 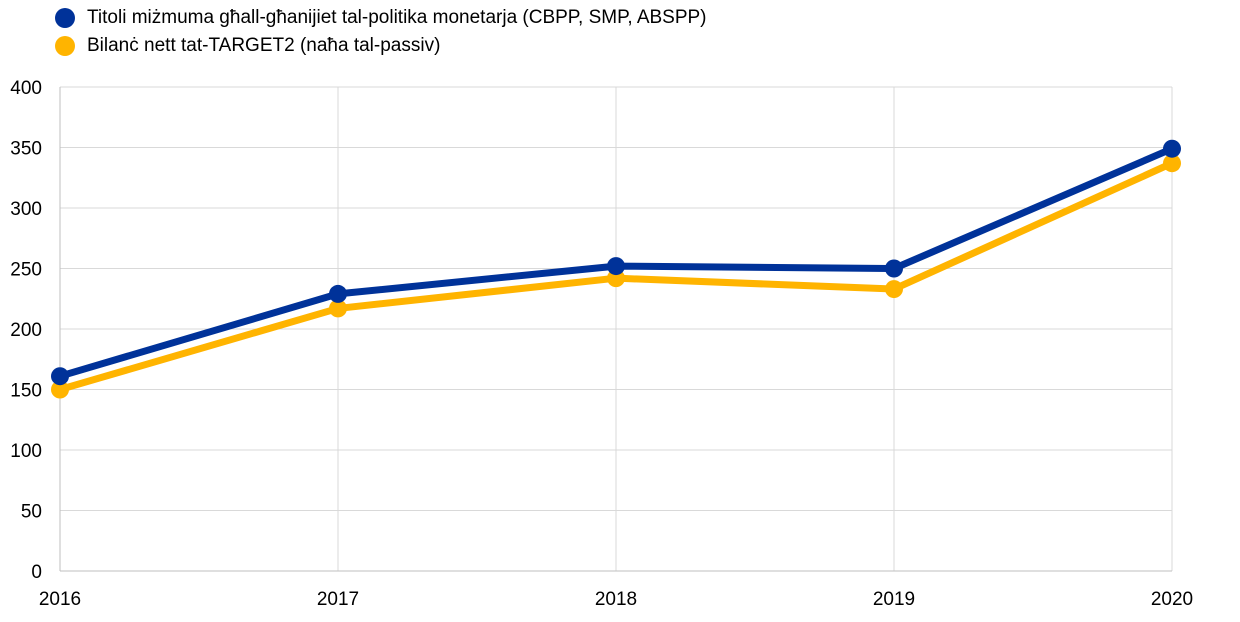 What do you see at coordinates (60, 599) in the screenshot?
I see `x-tick-label: 2016` at bounding box center [60, 599].